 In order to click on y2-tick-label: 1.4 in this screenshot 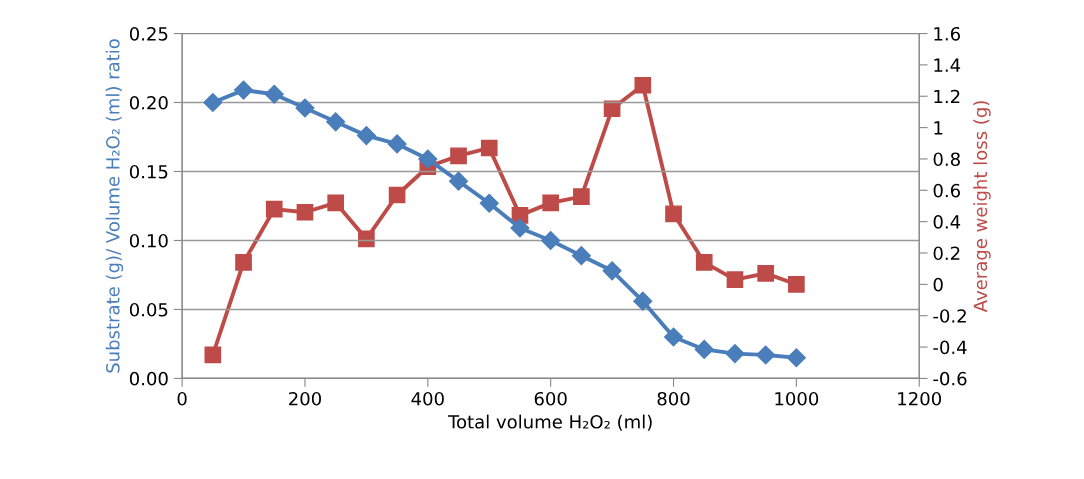, I will do `click(947, 65)`.